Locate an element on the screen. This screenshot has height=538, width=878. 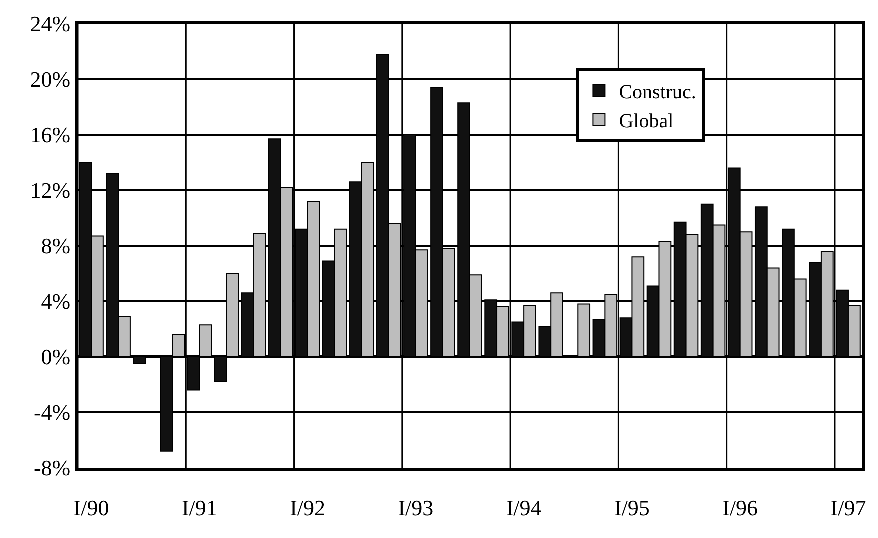
legend-label: Global is located at coordinates (646, 121).